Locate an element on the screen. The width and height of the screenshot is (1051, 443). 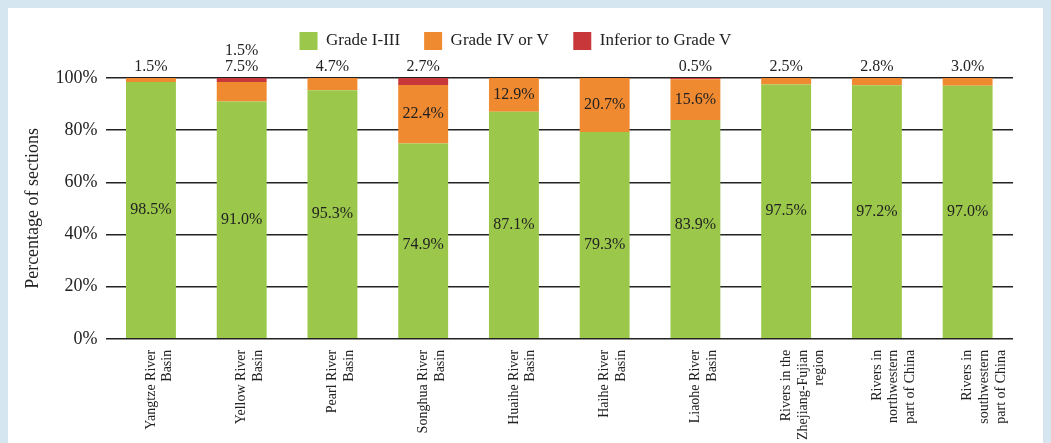
data-label: 91.0% is located at coordinates (242, 218).